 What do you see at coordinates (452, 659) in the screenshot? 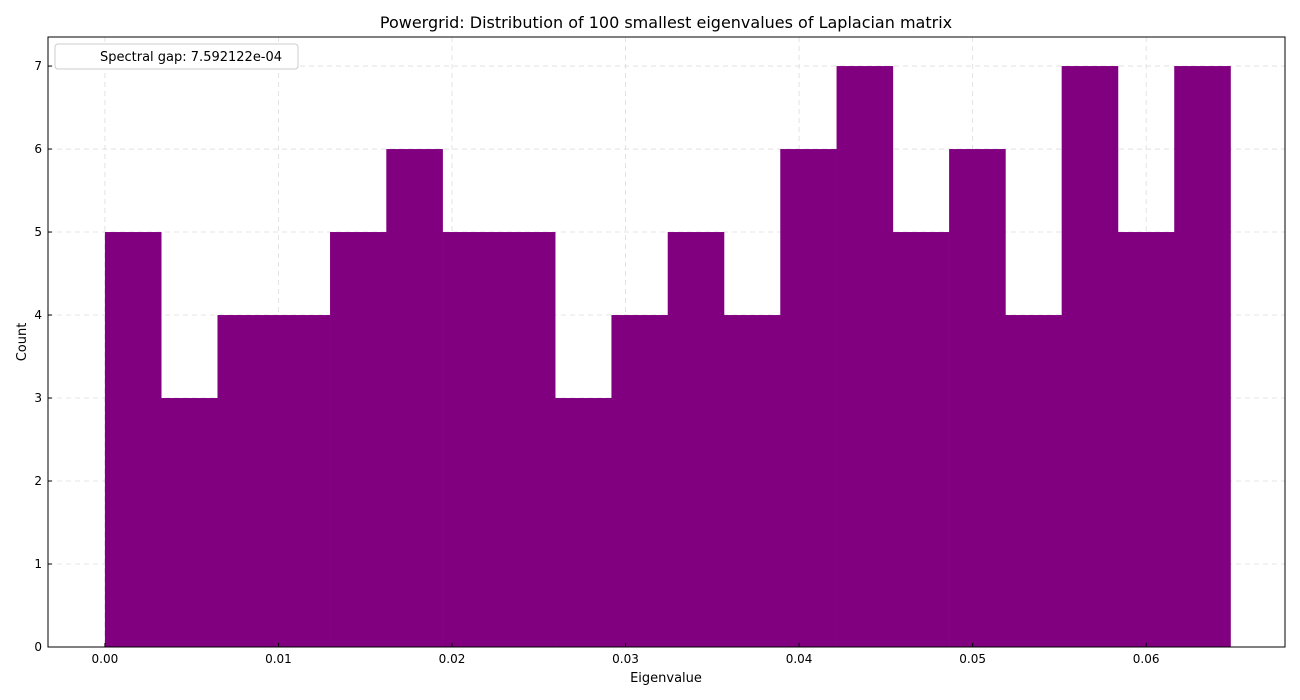
I see `x-tick-label-2: 0.02` at bounding box center [452, 659].